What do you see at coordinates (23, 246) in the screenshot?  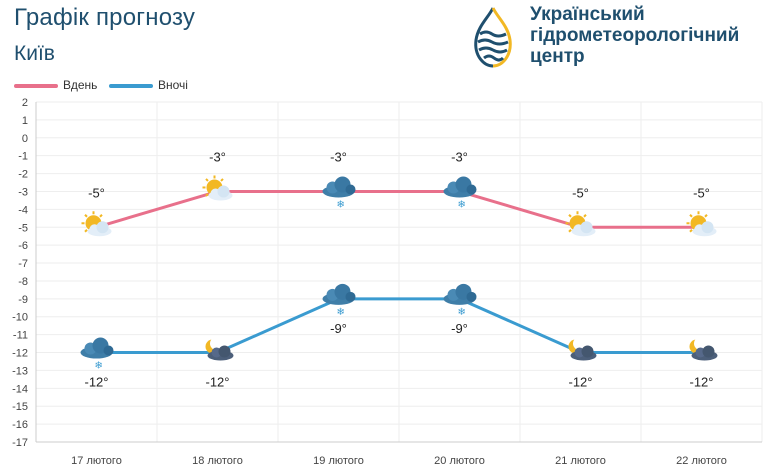 I see `y-tick-label: -6` at bounding box center [23, 246].